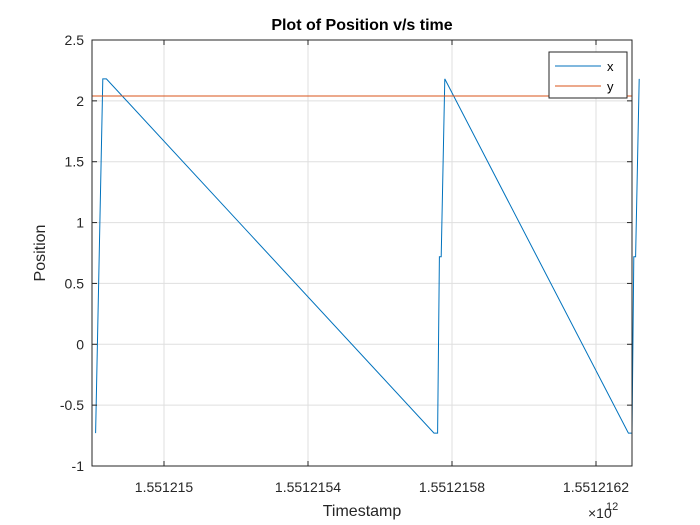 The height and width of the screenshot is (525, 700). I want to click on y-tick-label: -1, so click(78, 466).